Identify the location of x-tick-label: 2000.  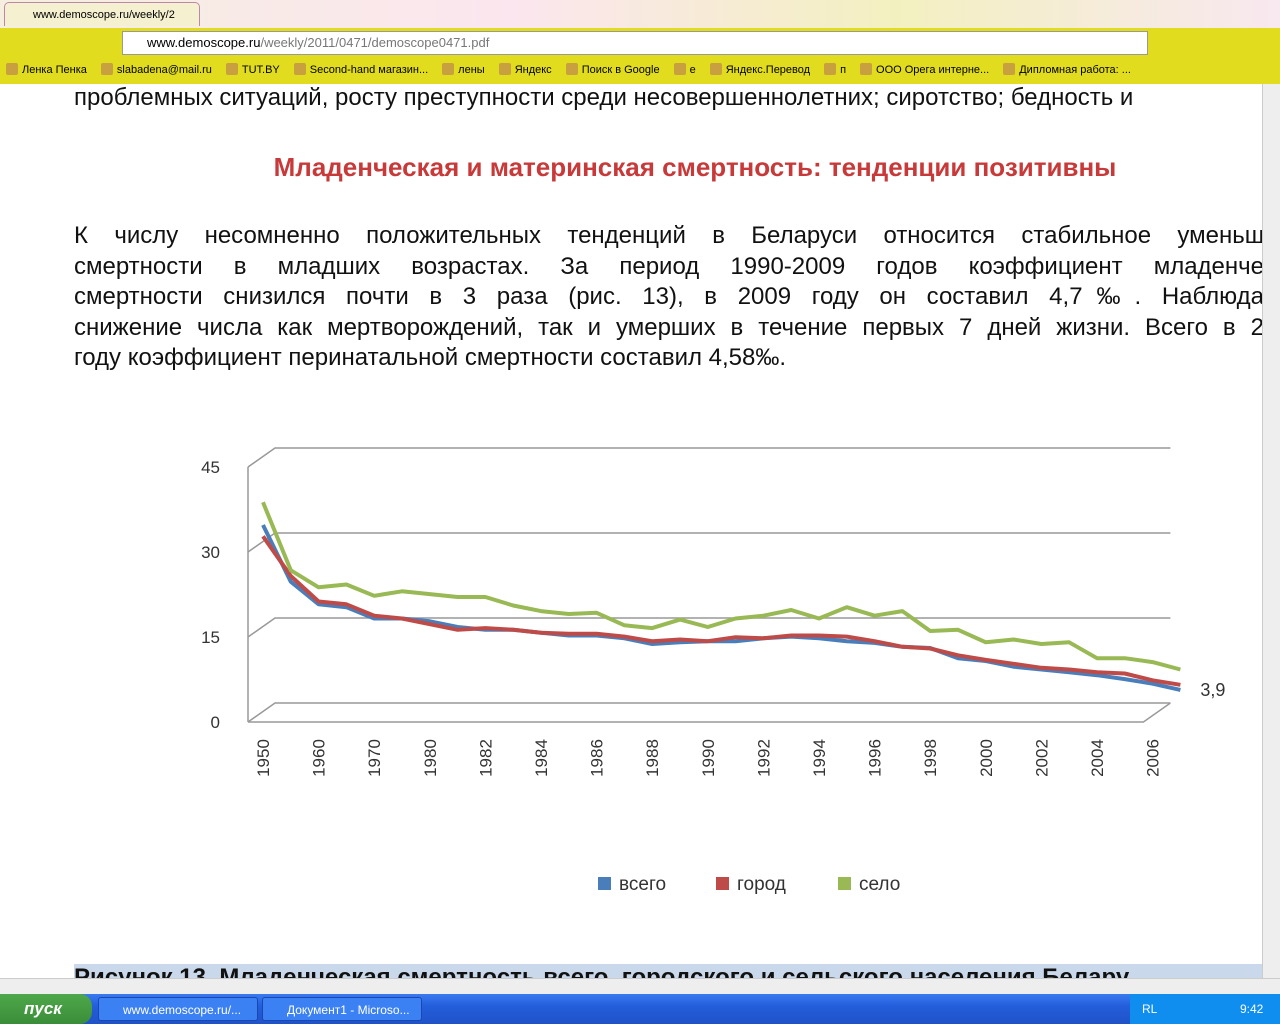
(986, 758).